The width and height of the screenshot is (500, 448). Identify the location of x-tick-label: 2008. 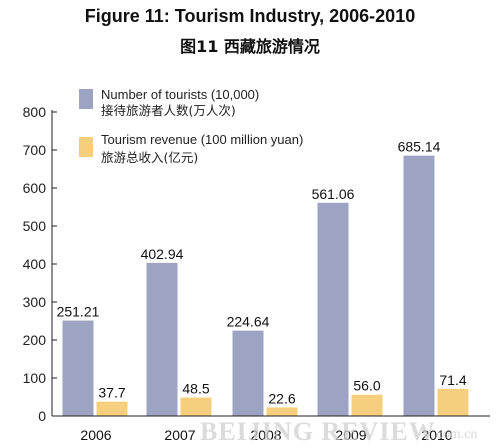
(265, 435).